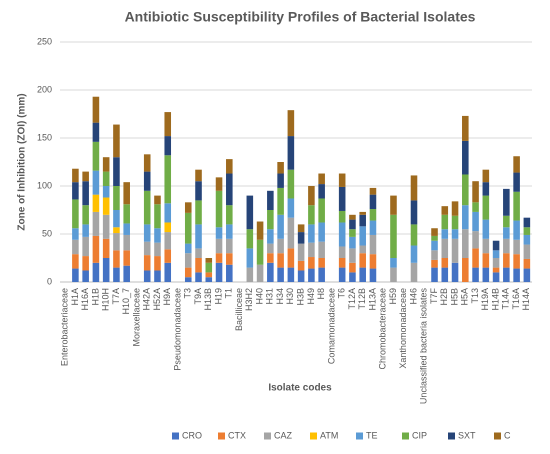 The height and width of the screenshot is (454, 550). Describe the element at coordinates (321, 294) in the screenshot. I see `x-tick-label: H8` at that location.